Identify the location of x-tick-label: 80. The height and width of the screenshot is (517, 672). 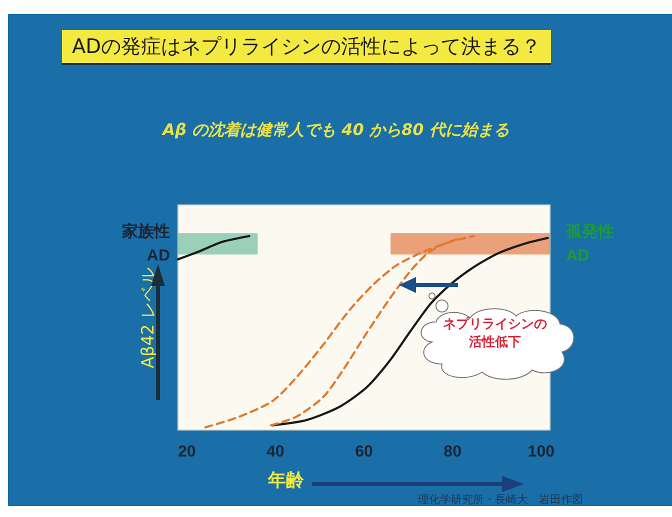
(453, 452).